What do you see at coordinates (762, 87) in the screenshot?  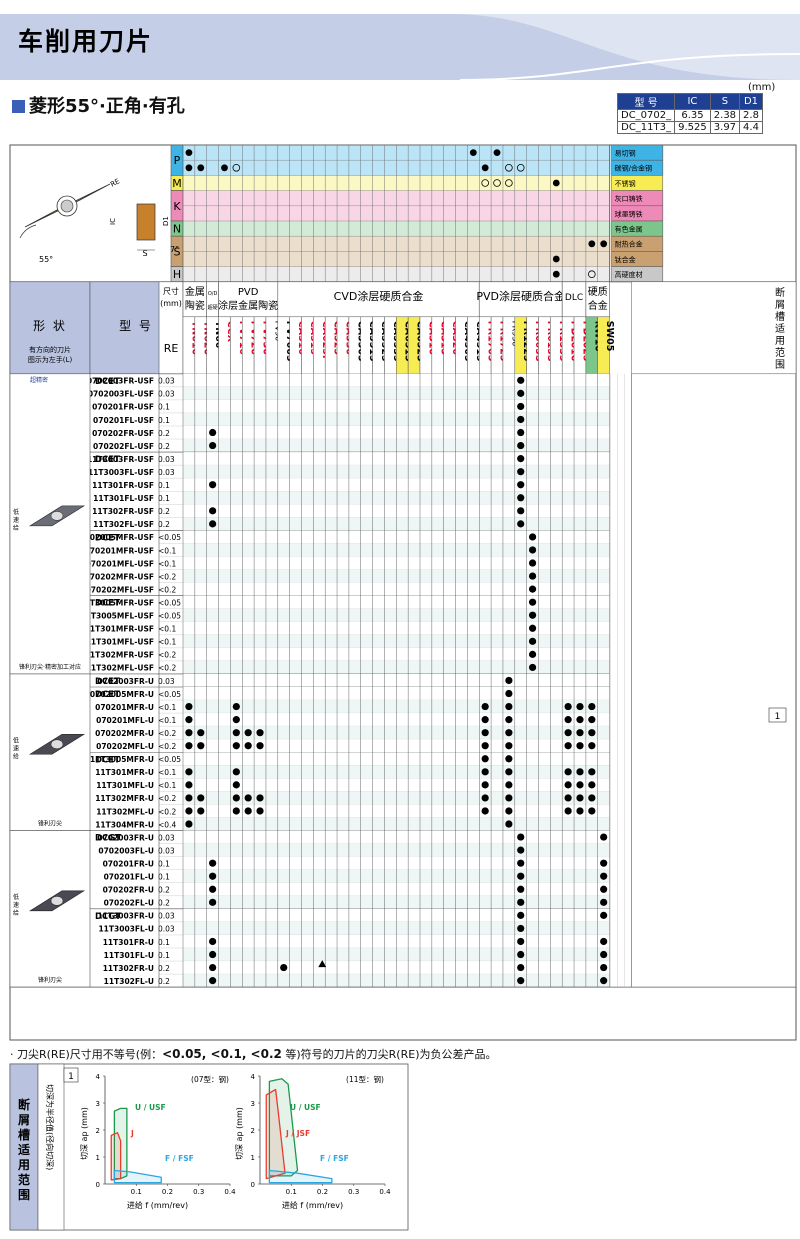 I see `unit-label: (mm)` at bounding box center [762, 87].